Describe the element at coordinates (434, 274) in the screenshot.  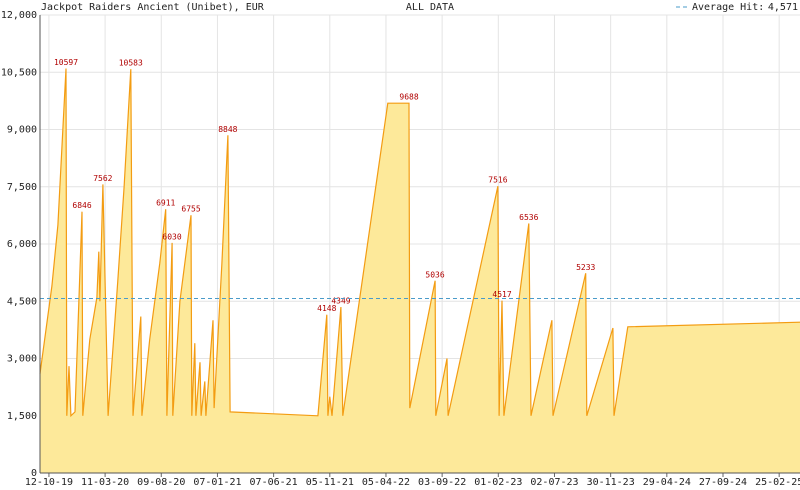
I see `value-label: 5036` at that location.